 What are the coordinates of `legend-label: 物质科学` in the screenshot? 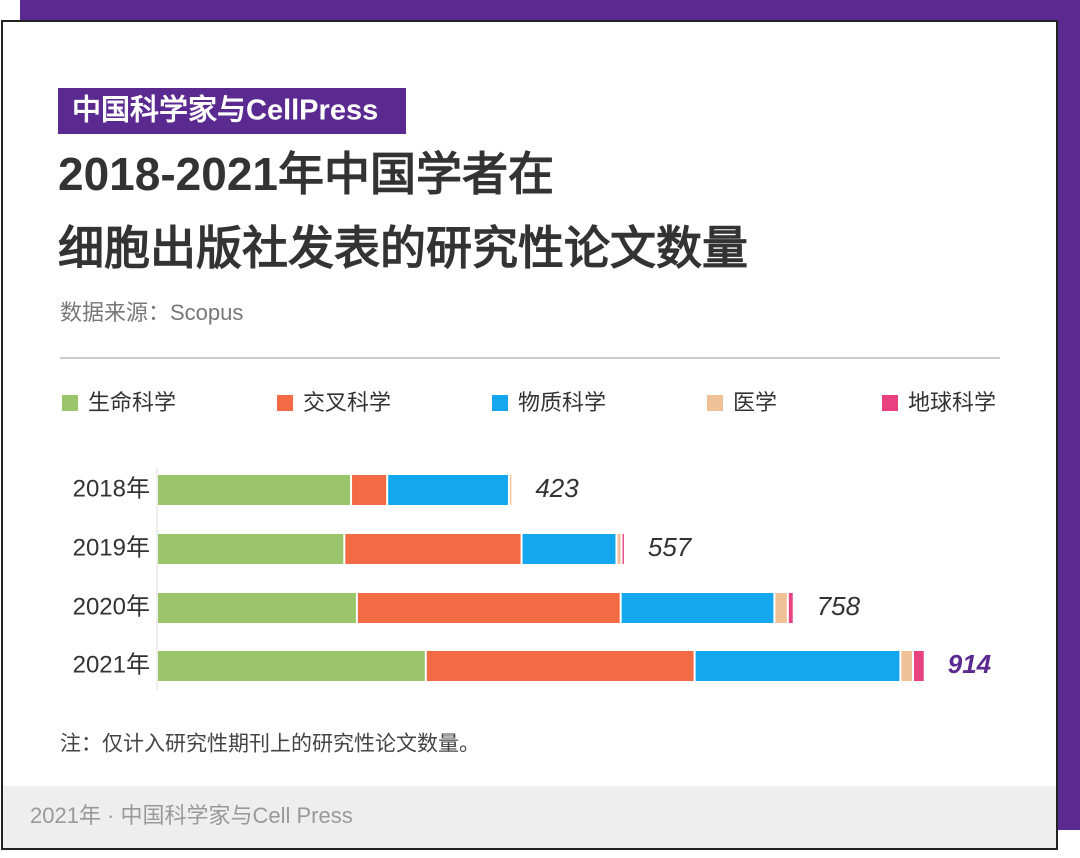 It's located at (562, 402).